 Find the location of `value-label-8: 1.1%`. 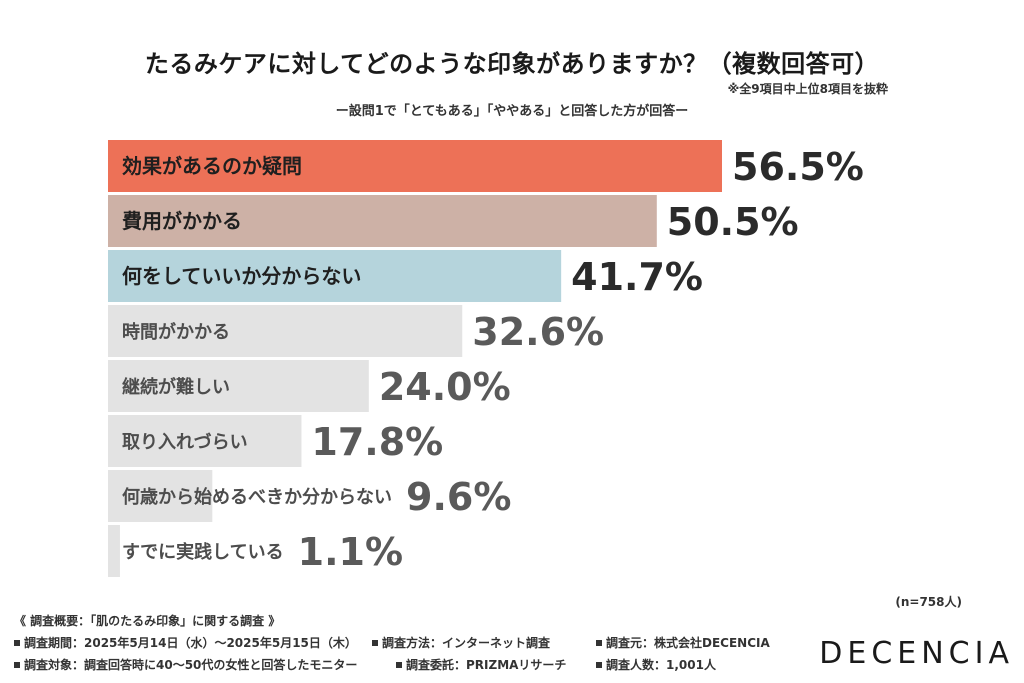

value-label-8: 1.1% is located at coordinates (350, 552).